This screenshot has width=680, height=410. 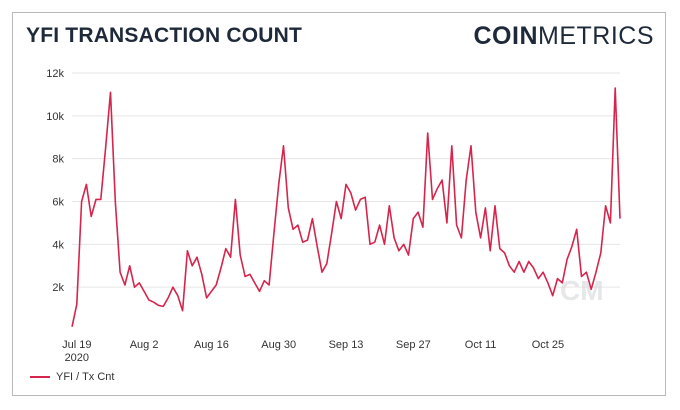 I want to click on y-tick-label: 12k, so click(x=55, y=74).